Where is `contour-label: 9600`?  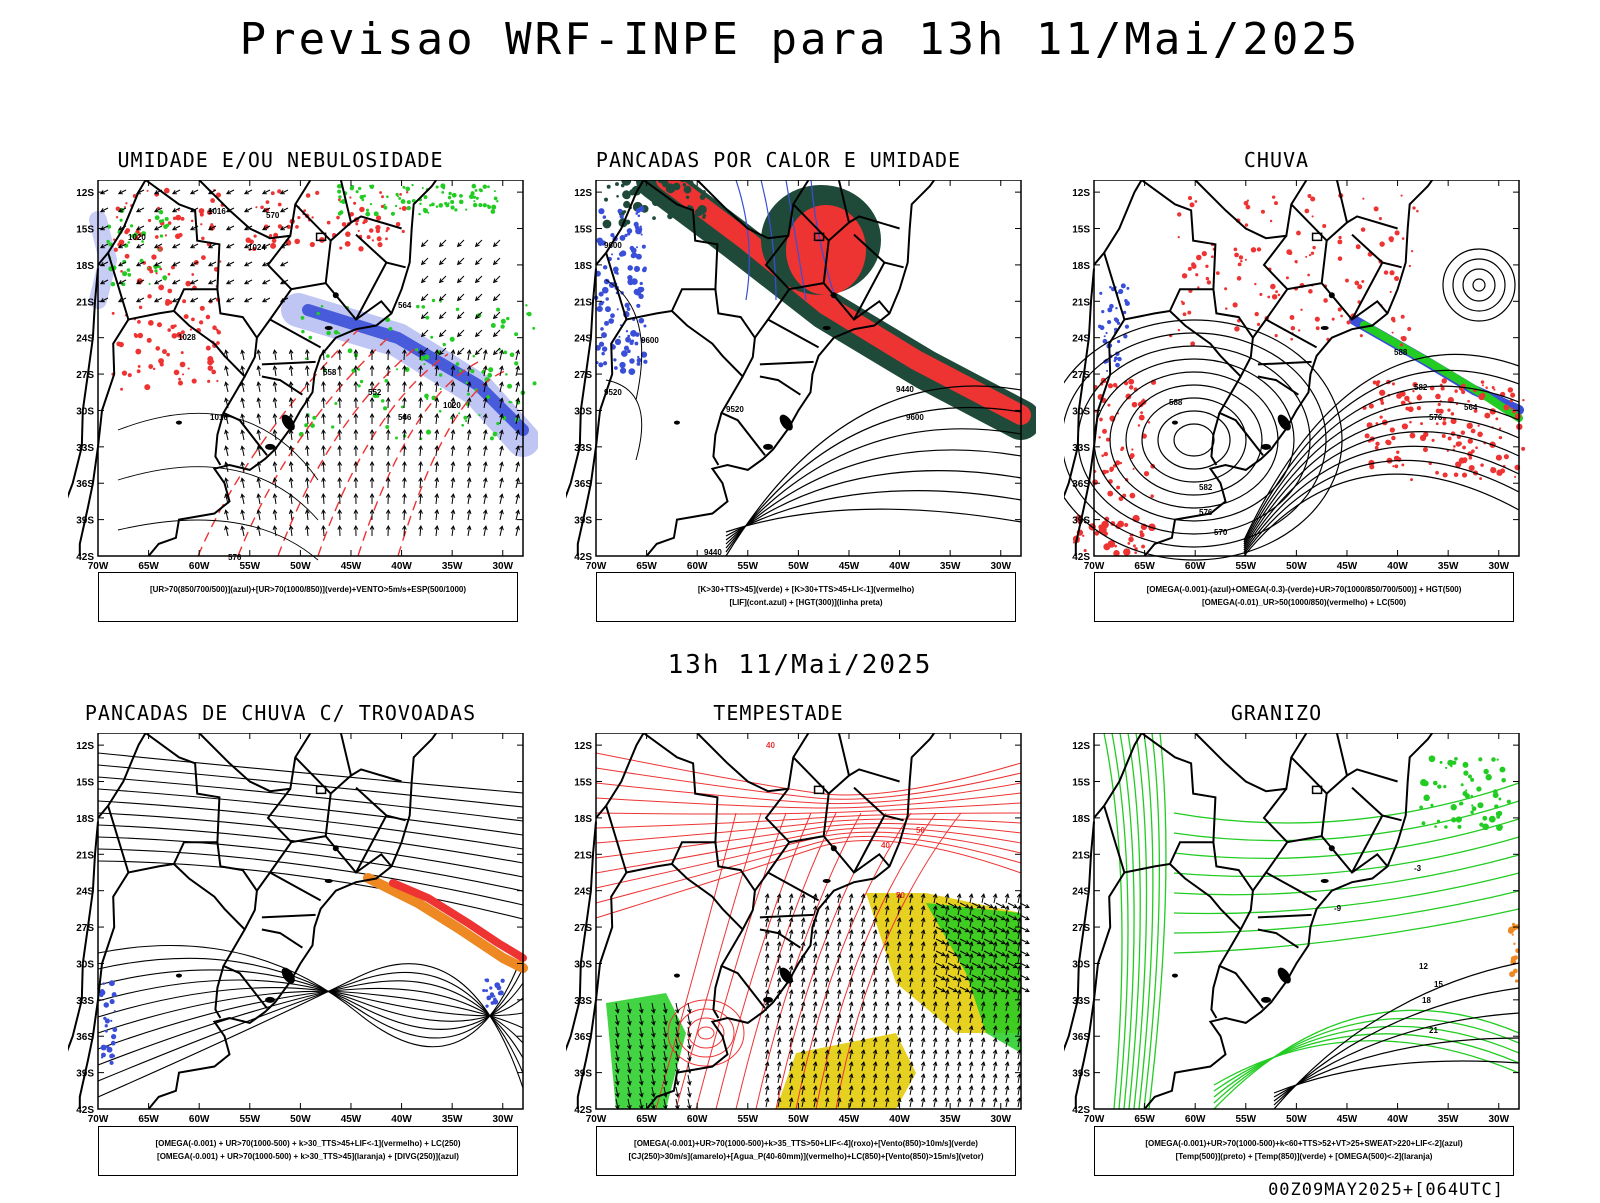
contour-label: 9600 is located at coordinates (915, 417).